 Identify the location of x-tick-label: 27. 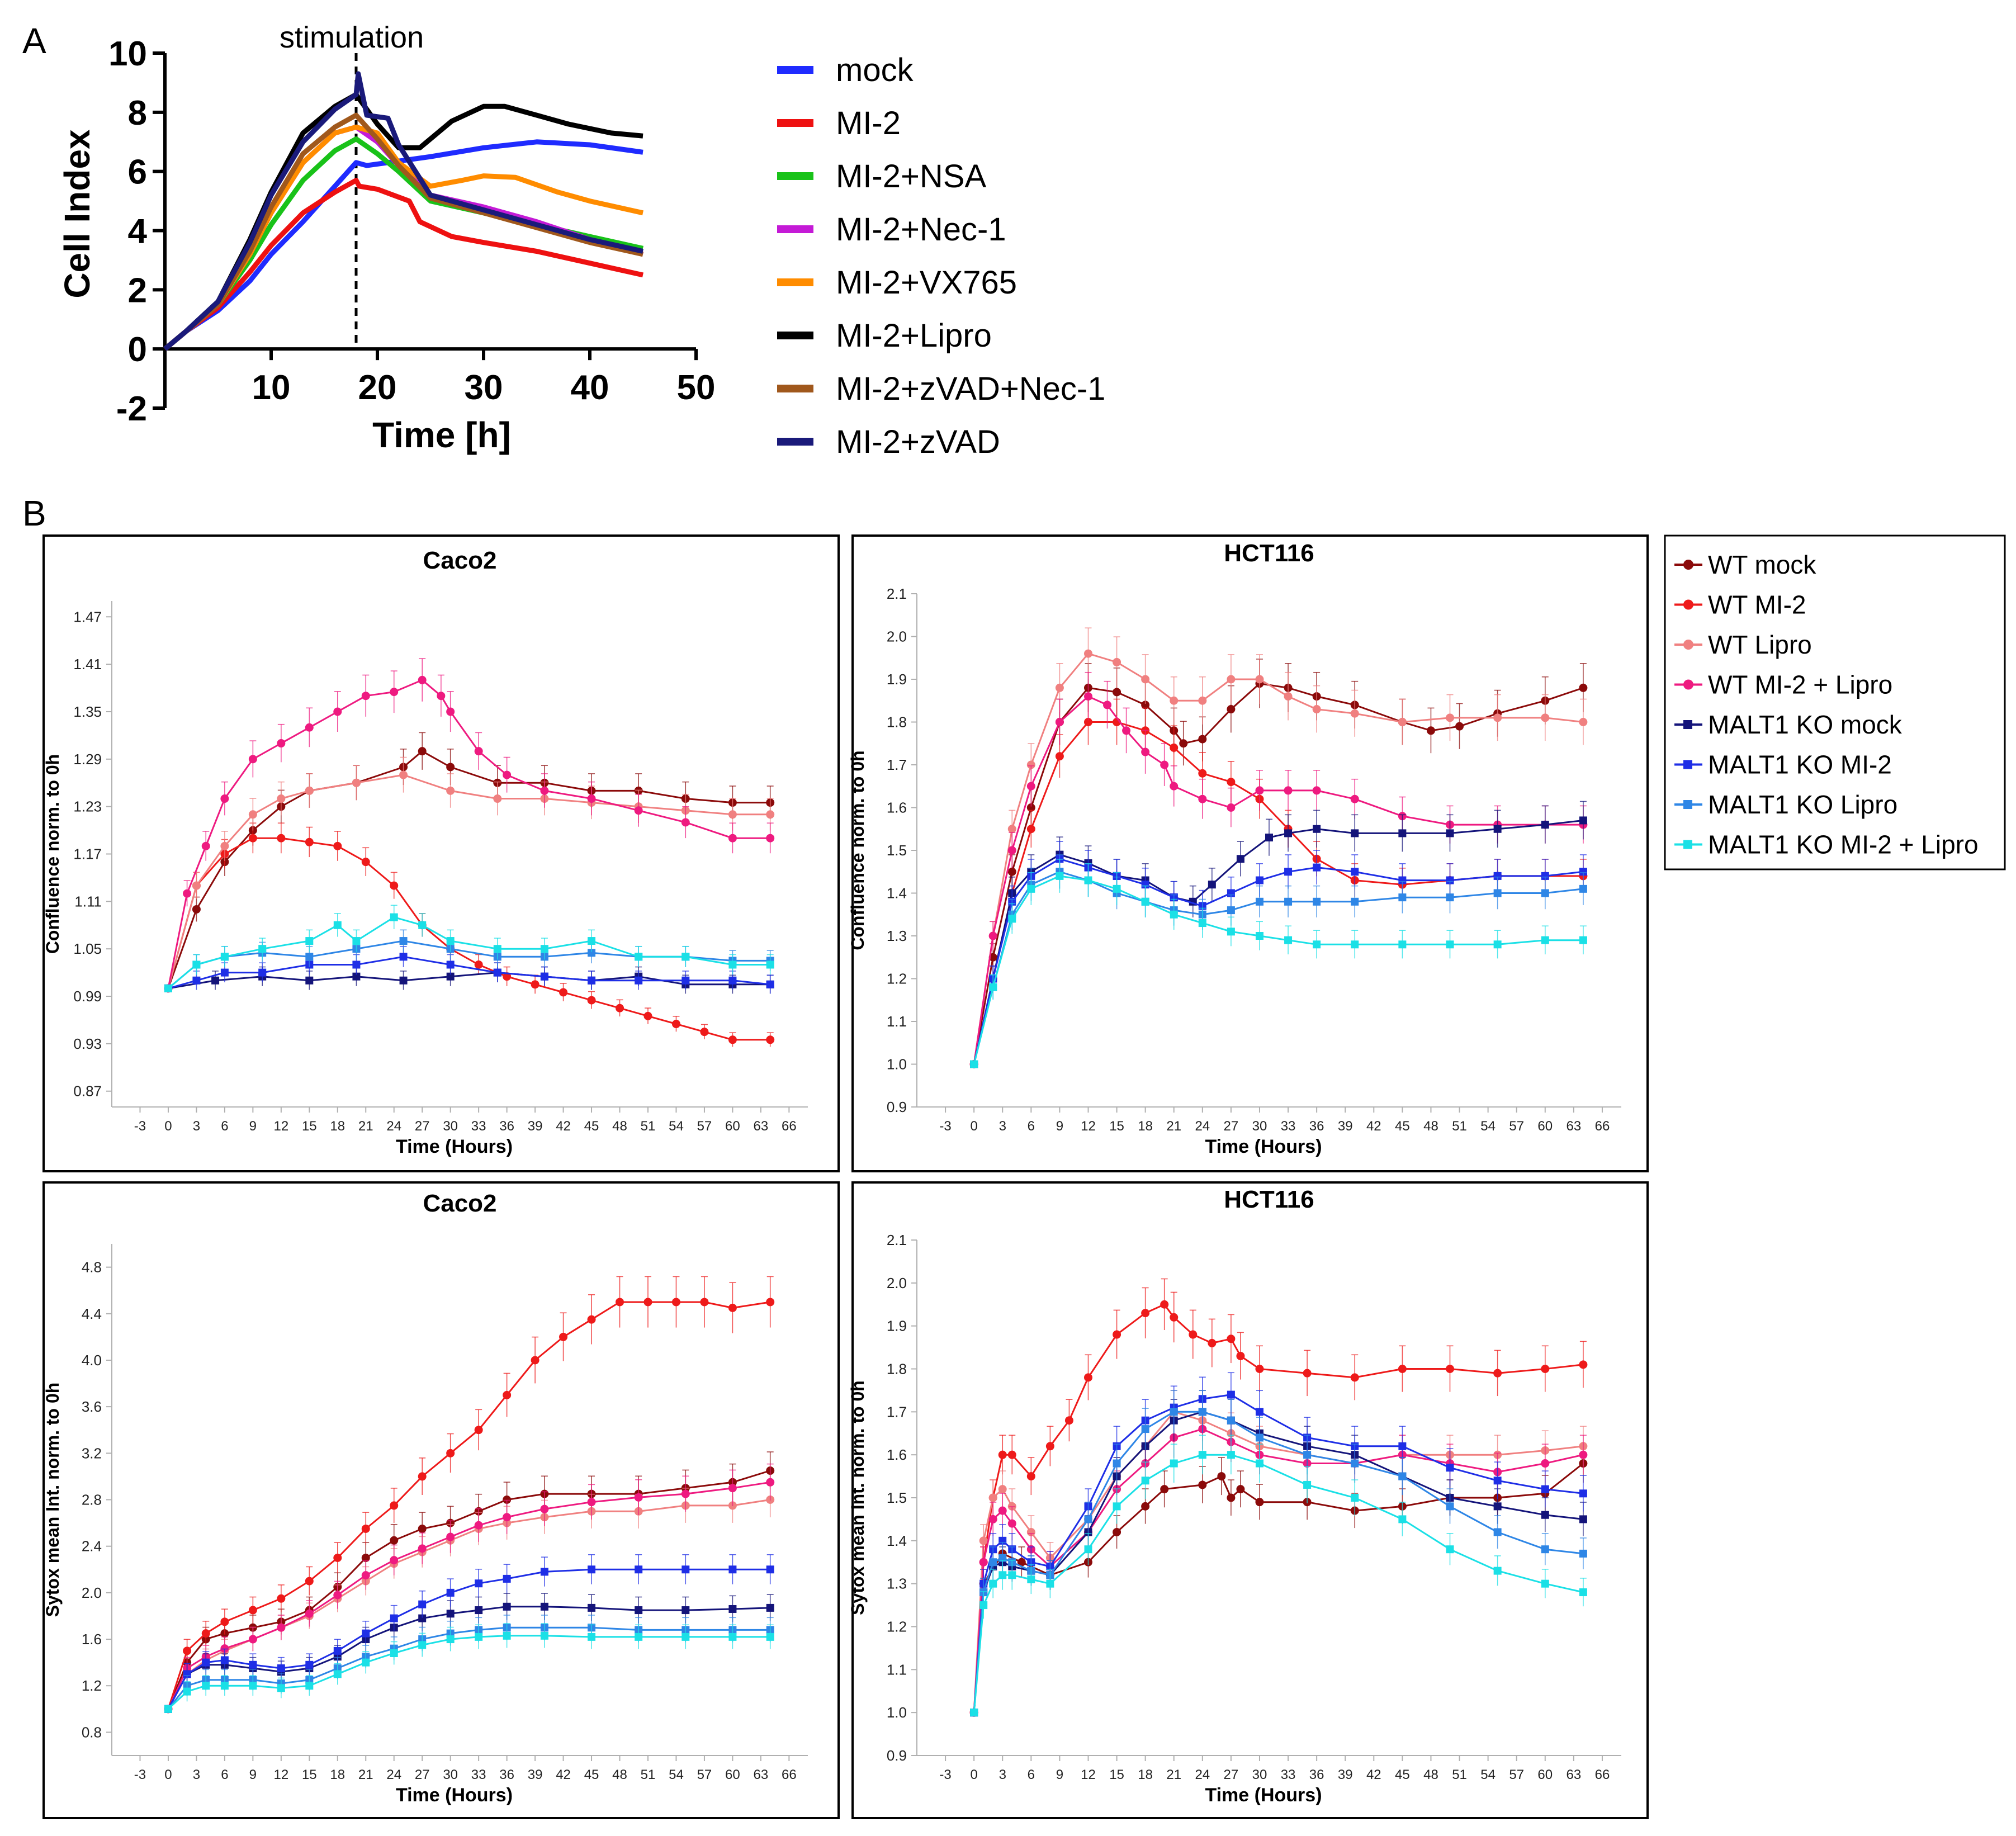
(1231, 1126).